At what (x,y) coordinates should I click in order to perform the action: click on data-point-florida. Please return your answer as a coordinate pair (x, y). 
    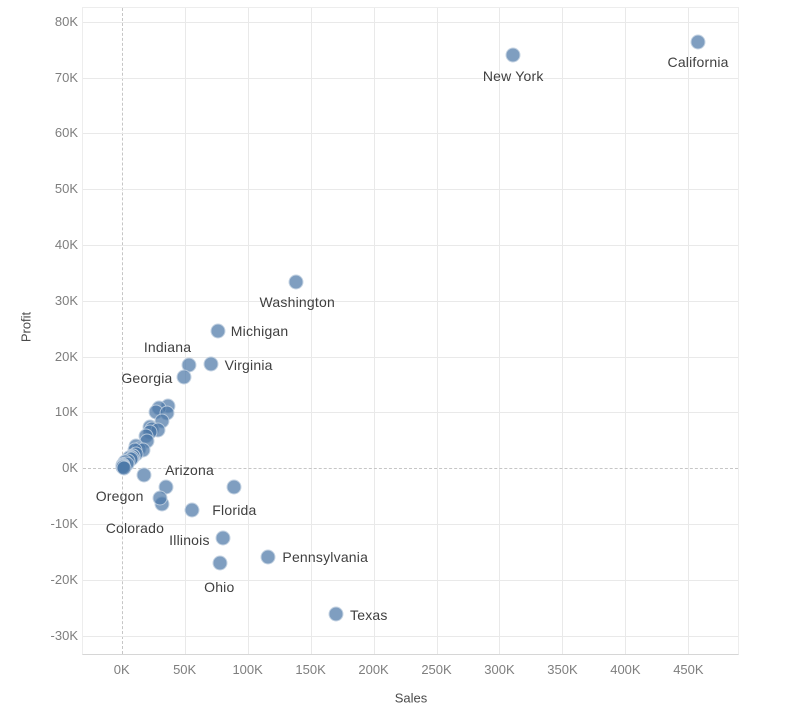
    Looking at the image, I should click on (234, 487).